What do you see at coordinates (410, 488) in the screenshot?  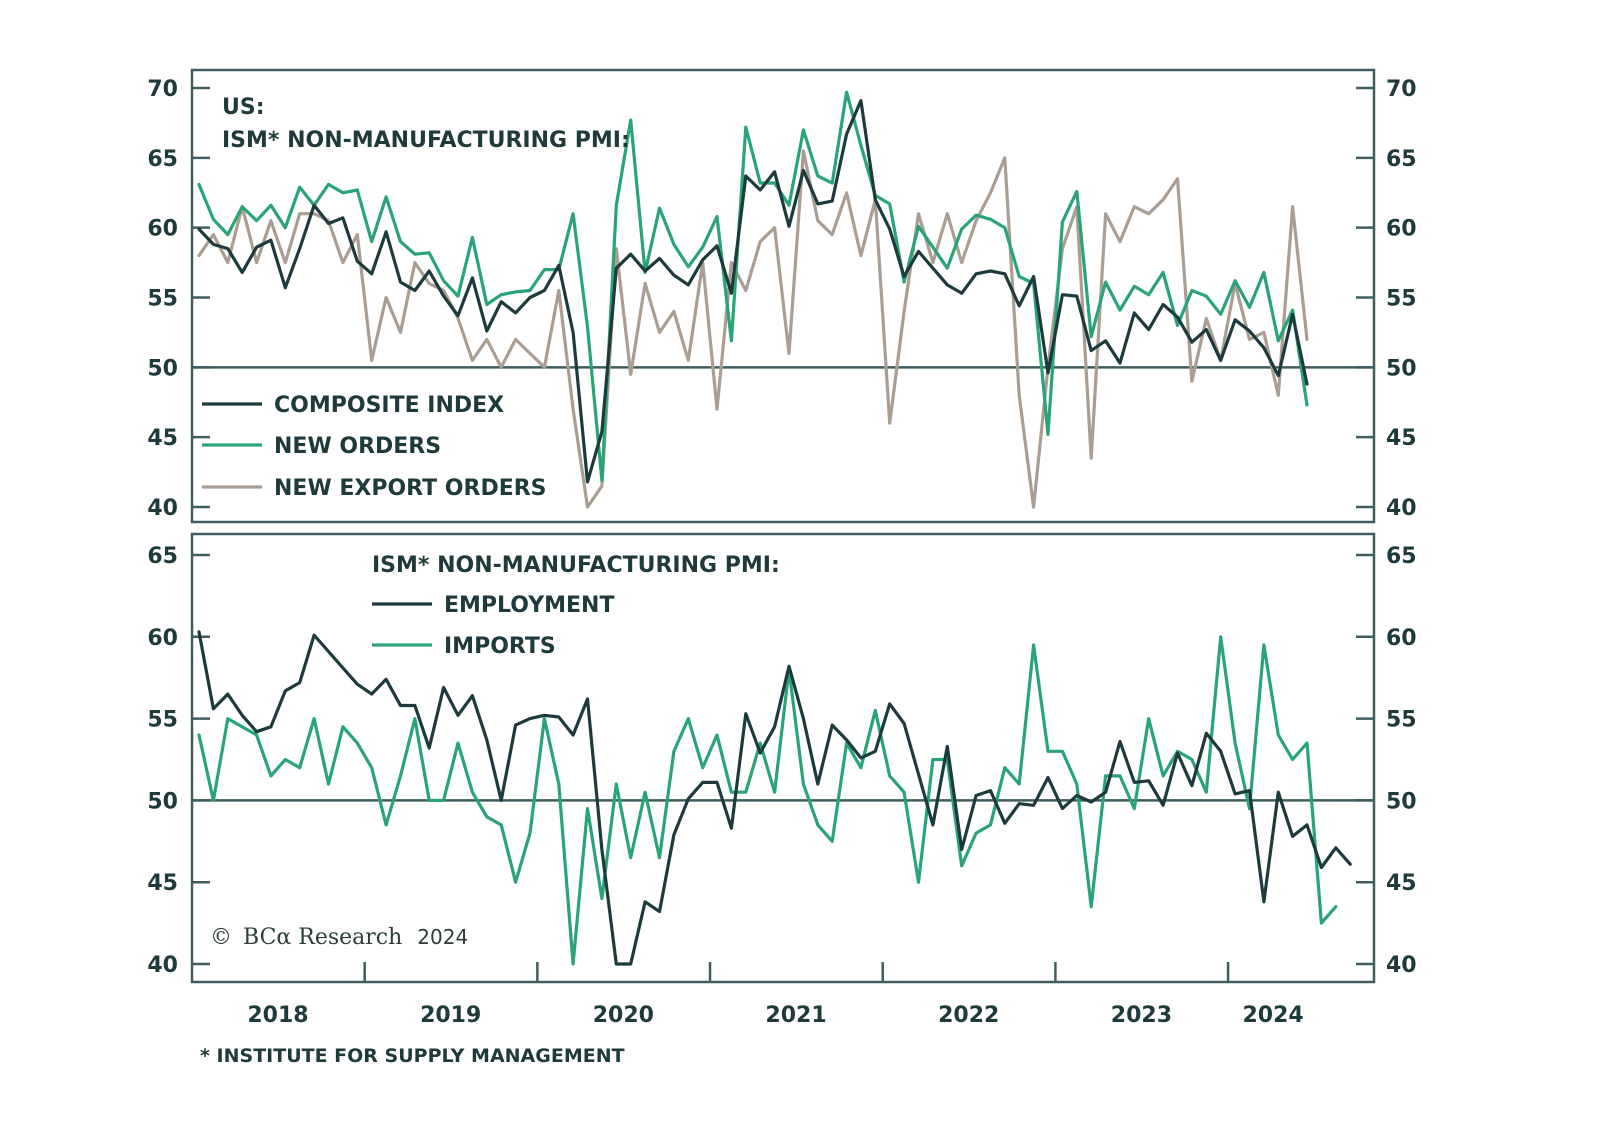 I see `legend-label-new-export-orders: NEW EXPORT ORDERS` at bounding box center [410, 488].